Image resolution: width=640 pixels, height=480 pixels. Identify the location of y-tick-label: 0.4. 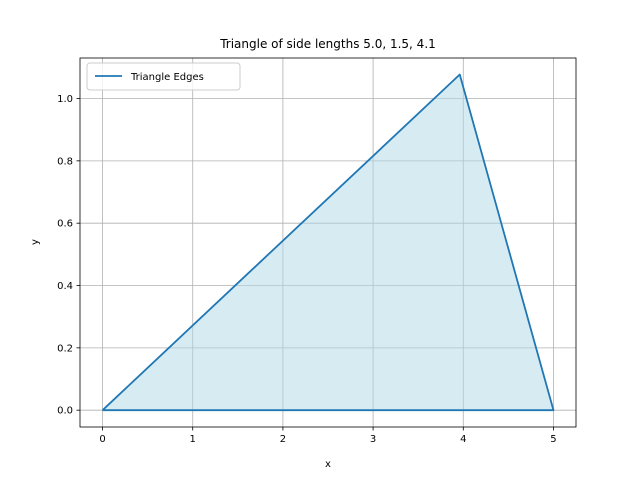
(65, 286).